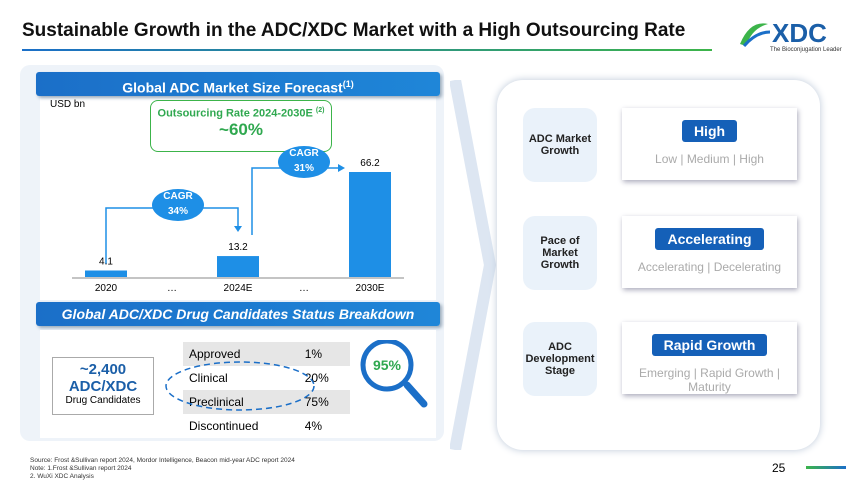 The image size is (856, 486). I want to click on highlight: 95%, so click(296, 375).